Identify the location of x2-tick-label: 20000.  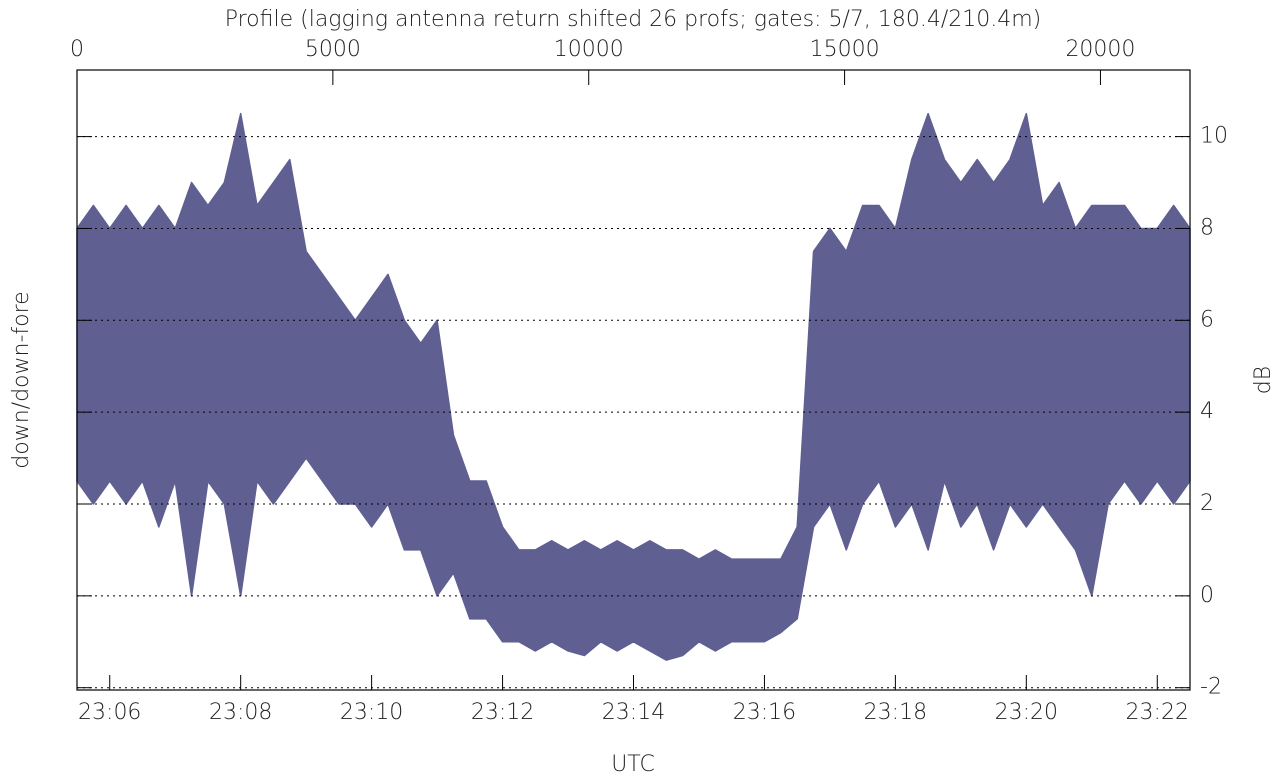
(1100, 49).